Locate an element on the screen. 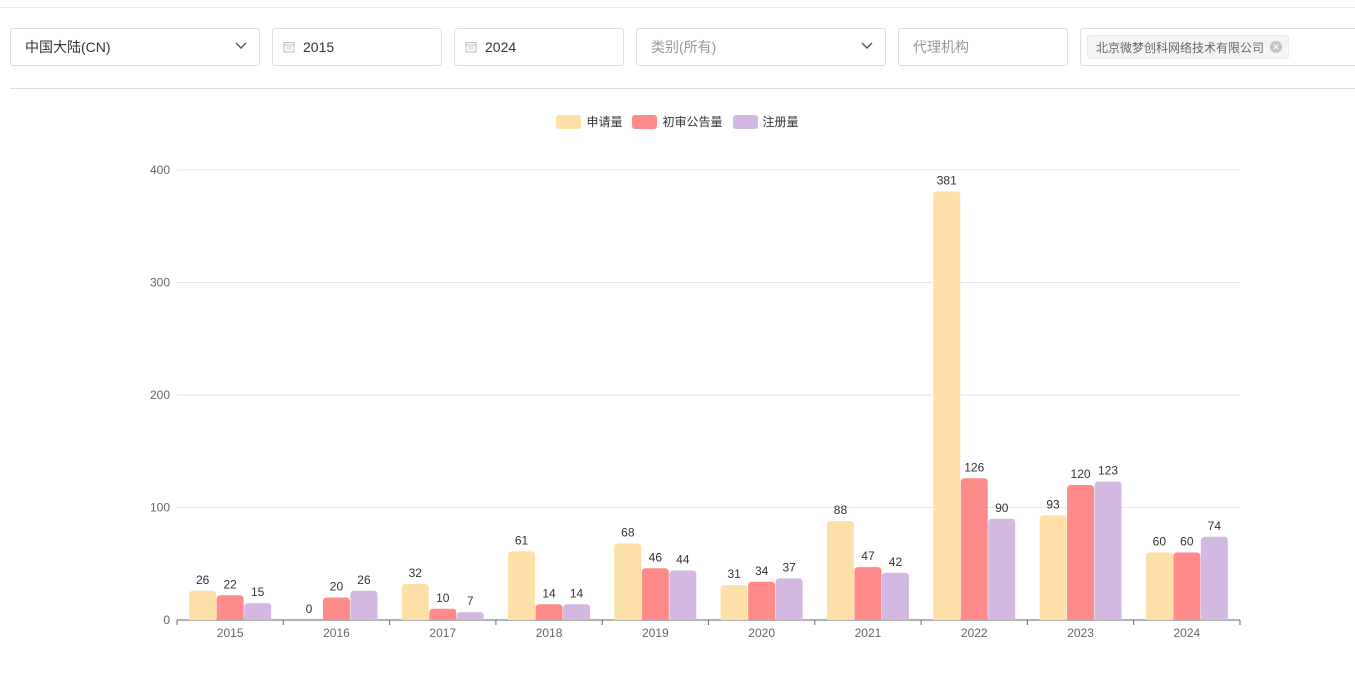 The width and height of the screenshot is (1355, 686). data-label: 20 is located at coordinates (337, 587).